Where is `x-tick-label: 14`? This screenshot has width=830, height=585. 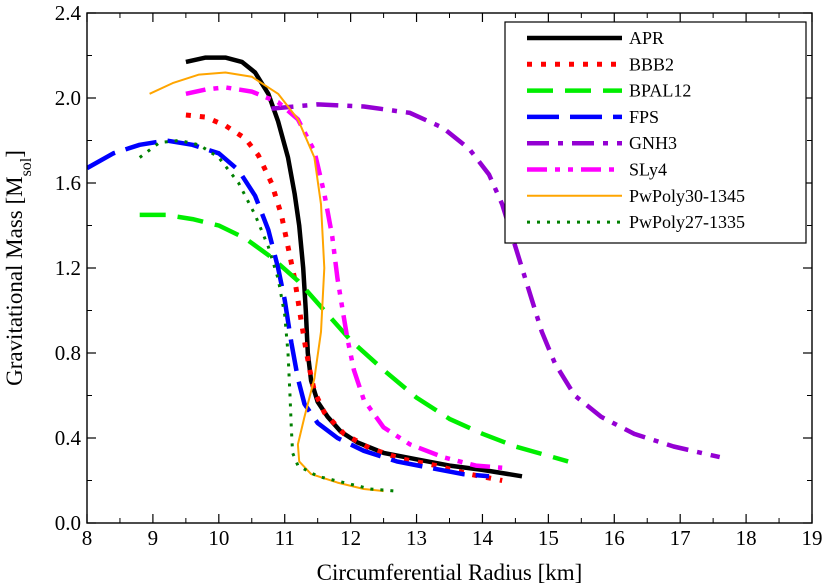 x-tick-label: 14 is located at coordinates (483, 538).